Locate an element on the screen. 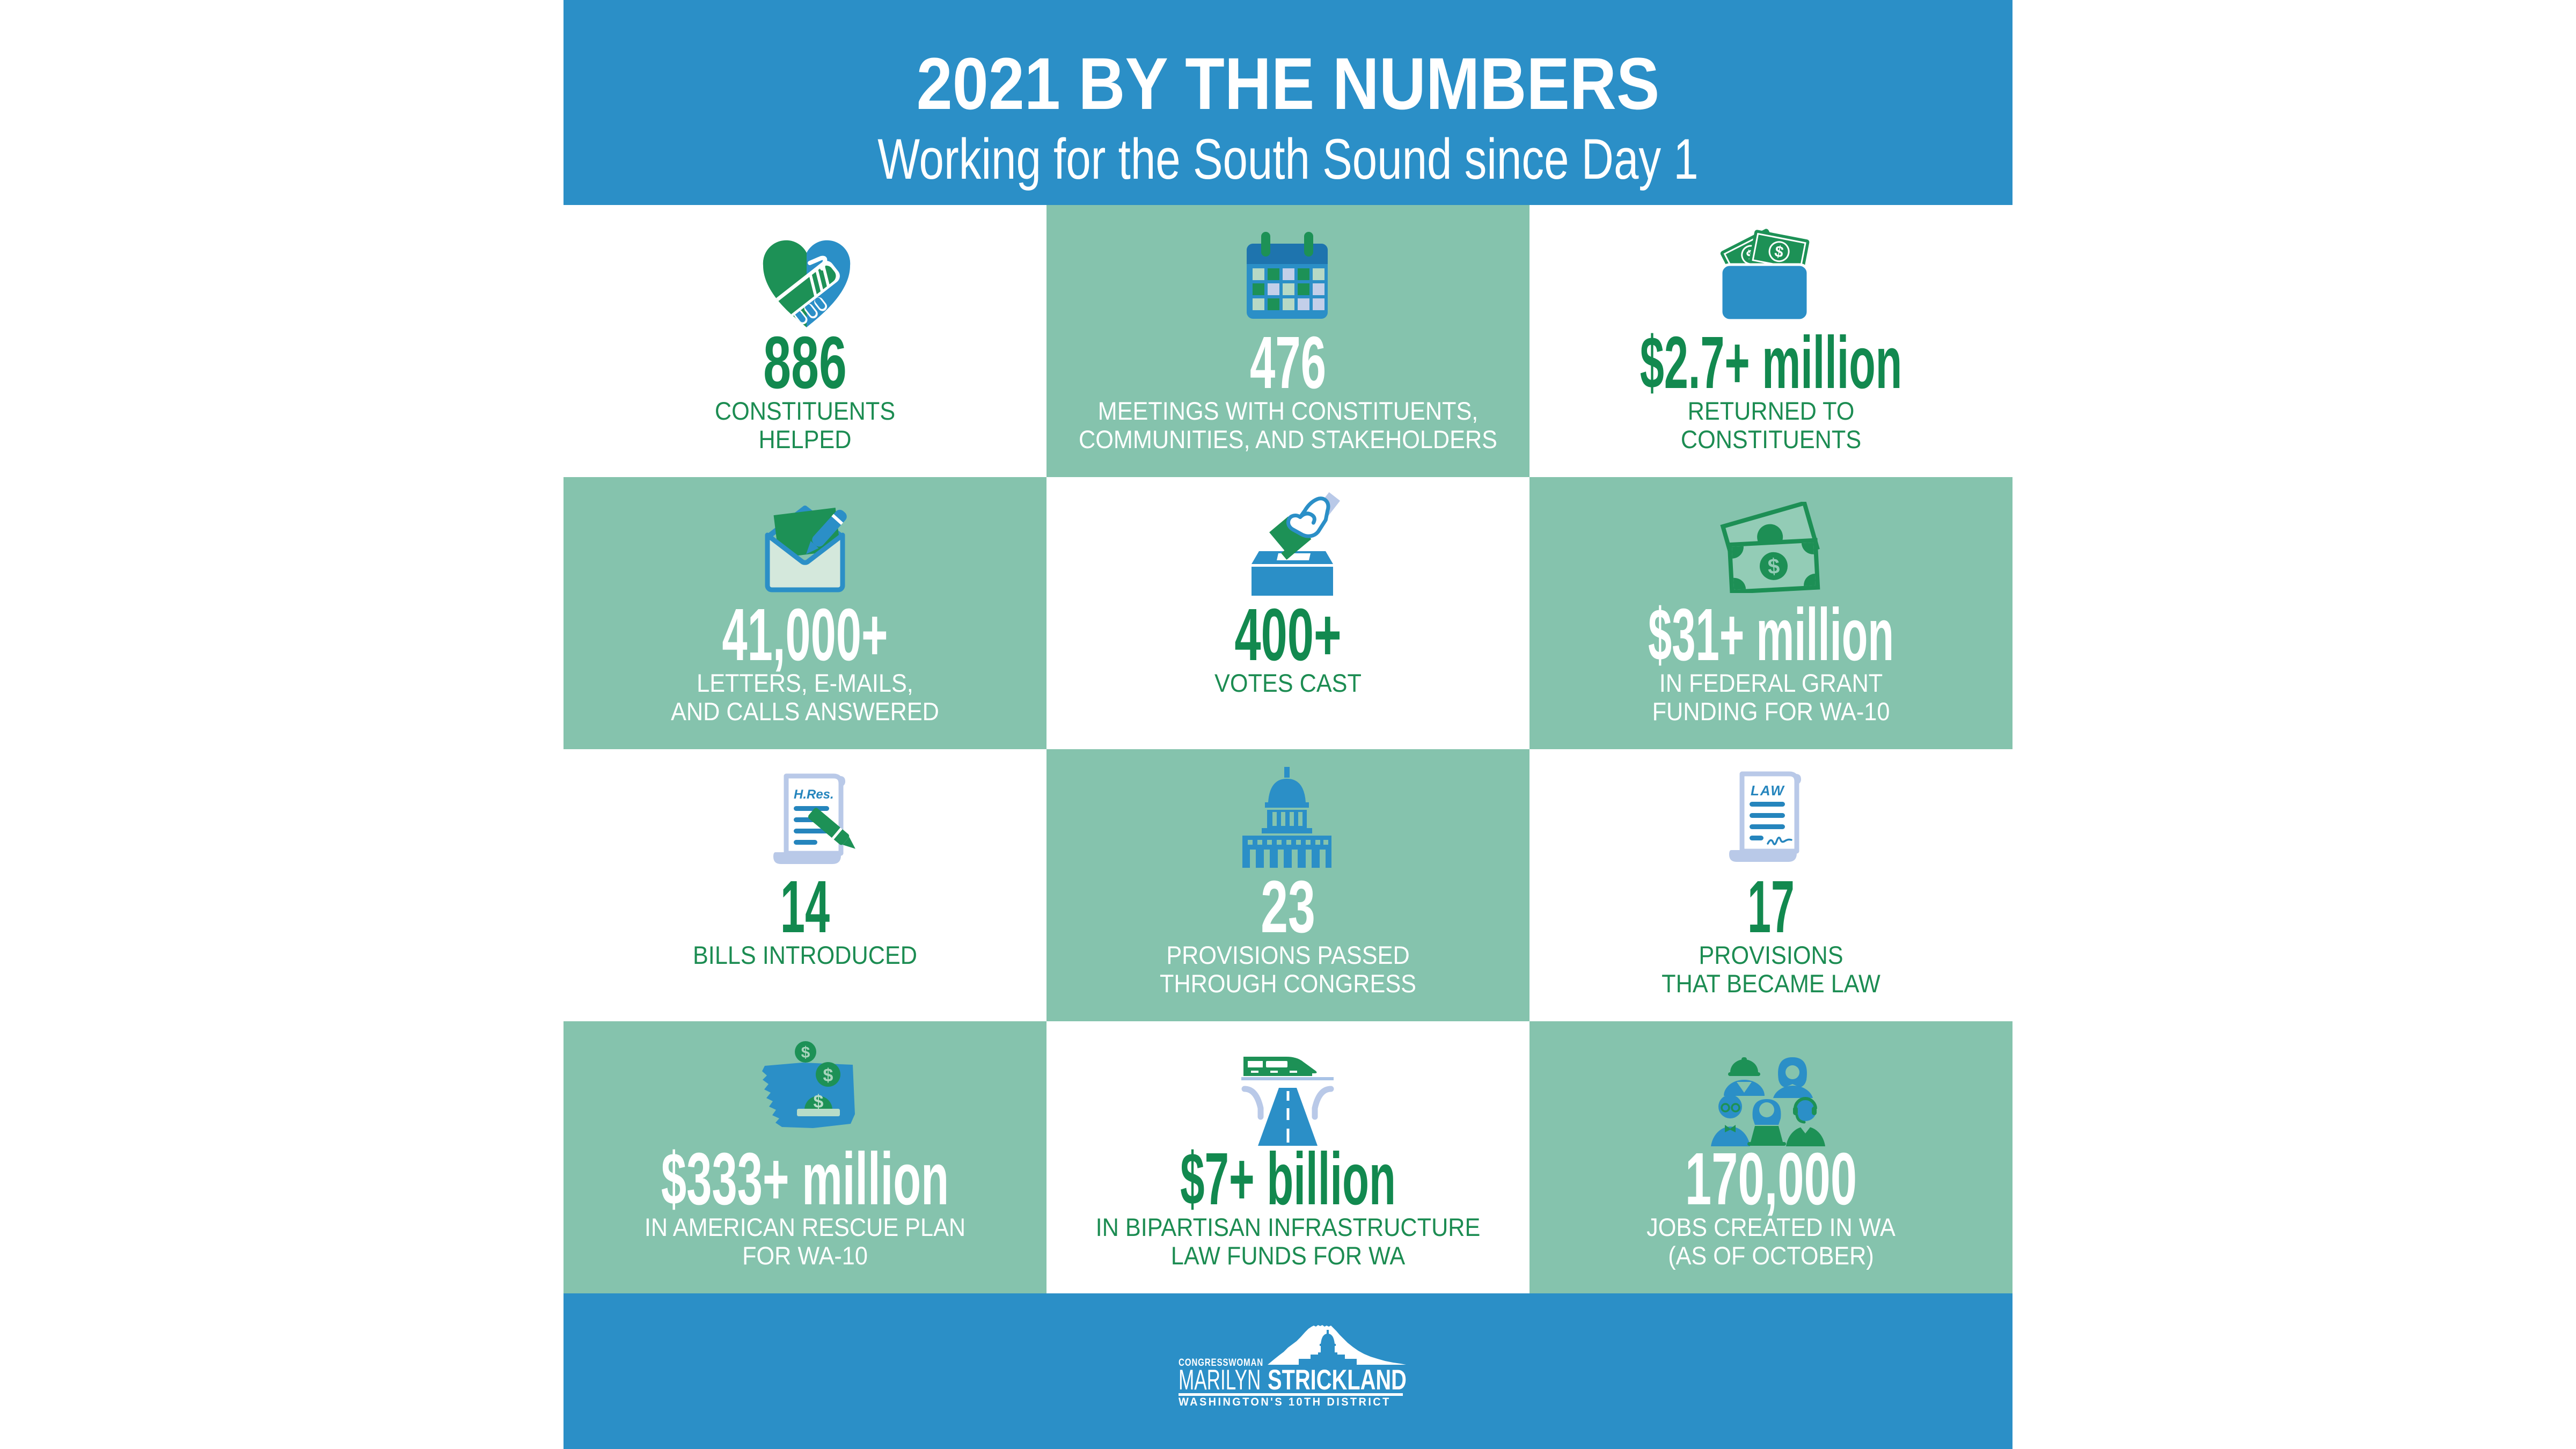 Image resolution: width=2576 pixels, height=1449 pixels. svg-text: WASHINGTON'S 10TH DISTRICT is located at coordinates (1285, 1402).